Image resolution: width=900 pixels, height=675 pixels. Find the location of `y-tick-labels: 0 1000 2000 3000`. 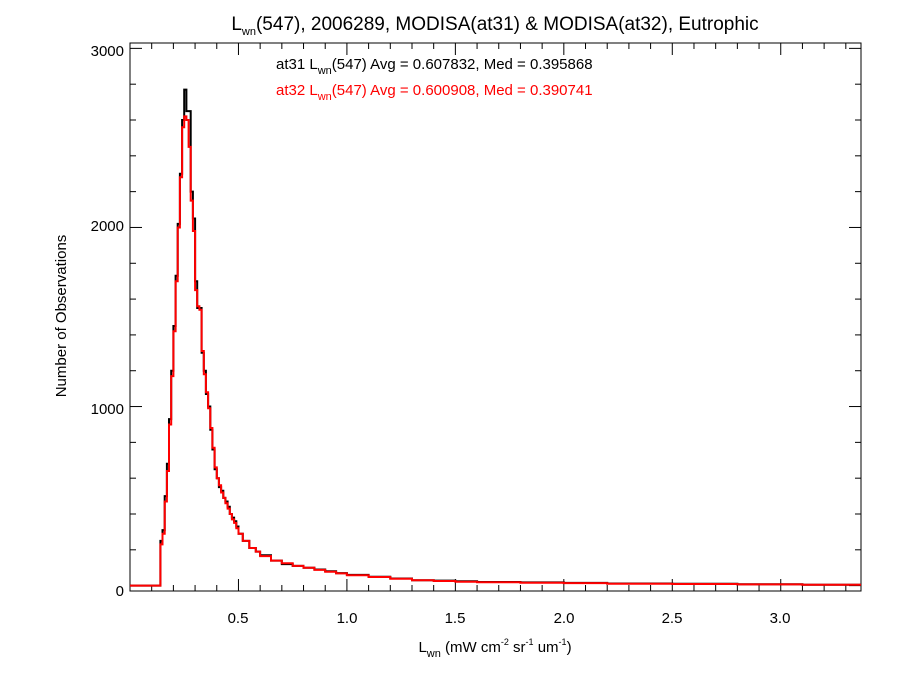

y-tick-labels: 0 1000 2000 3000 is located at coordinates (107, 321).